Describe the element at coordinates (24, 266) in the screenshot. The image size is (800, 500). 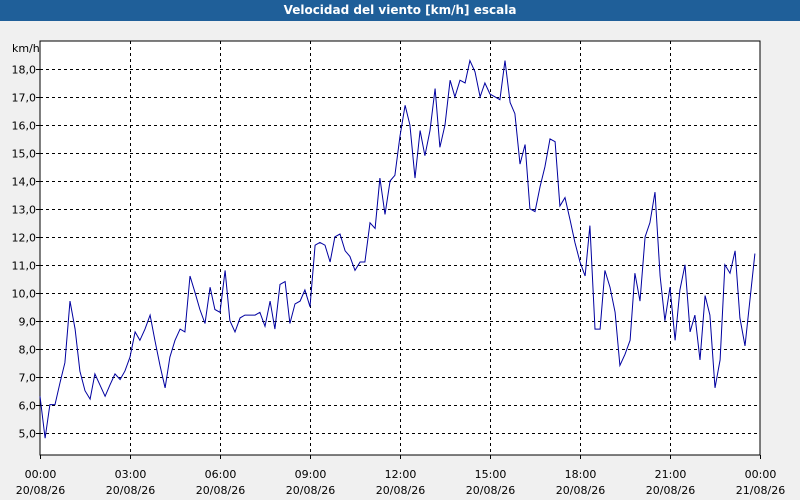
I see `y-tick-label: 11,0` at that location.